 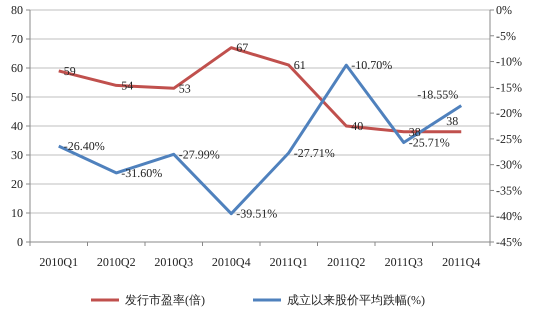 What do you see at coordinates (437, 95) in the screenshot?
I see `data-label: -18.55%` at bounding box center [437, 95].